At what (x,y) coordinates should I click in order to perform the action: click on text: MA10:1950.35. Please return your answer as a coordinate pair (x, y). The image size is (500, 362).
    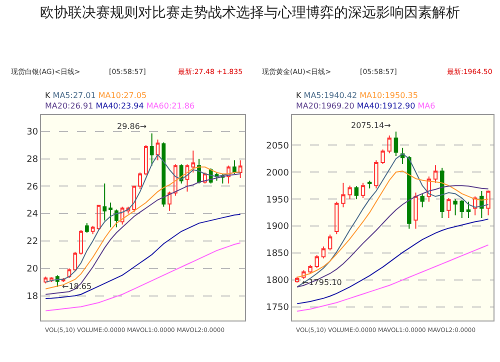
    Looking at the image, I should click on (389, 95).